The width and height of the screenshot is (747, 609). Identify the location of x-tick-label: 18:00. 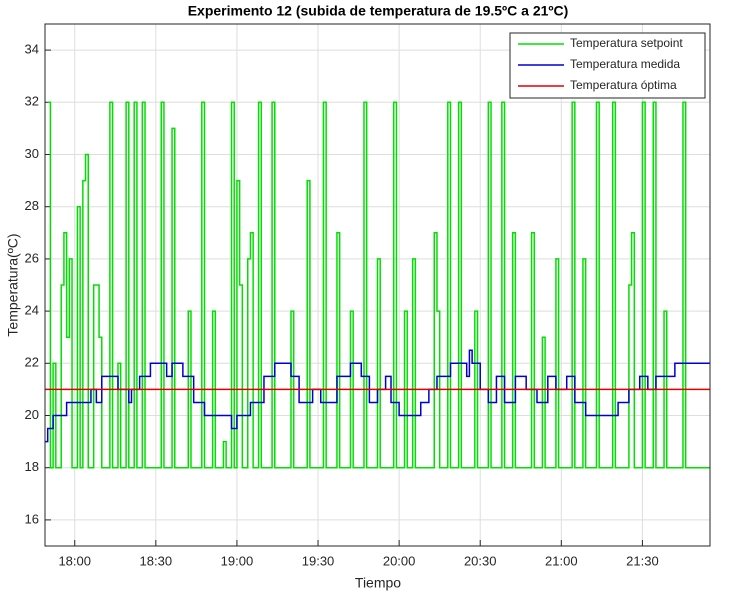
(74, 560).